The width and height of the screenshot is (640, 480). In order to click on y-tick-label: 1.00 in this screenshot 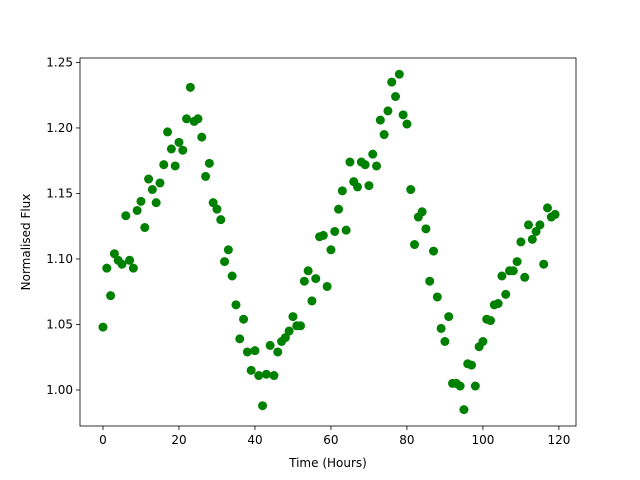, I will do `click(59, 390)`.